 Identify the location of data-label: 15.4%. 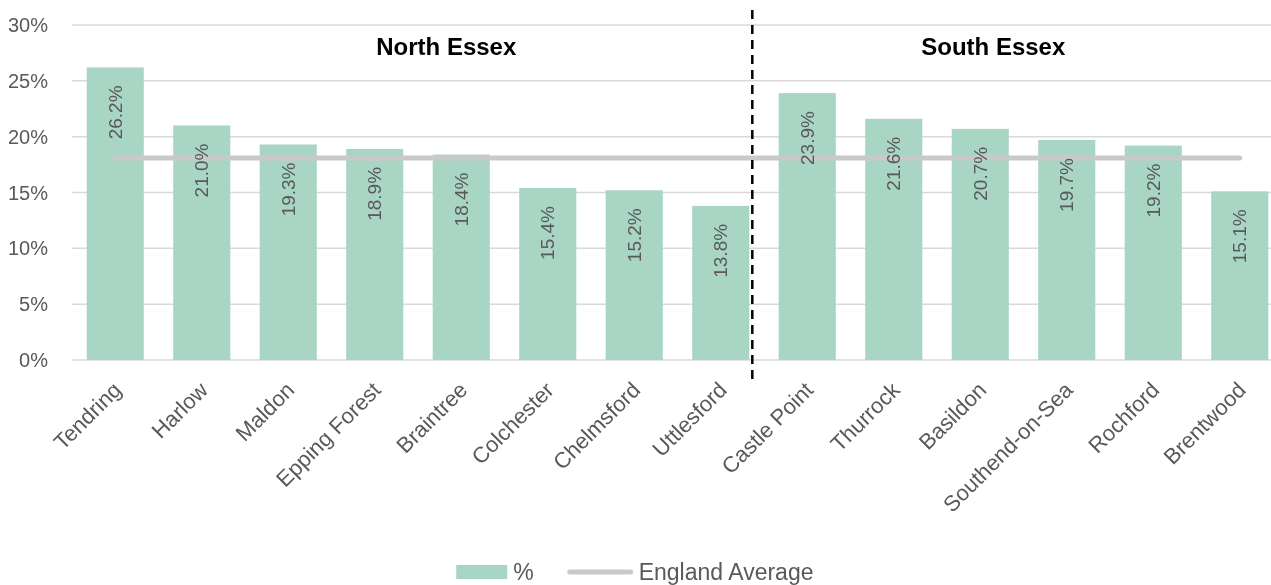
(548, 232).